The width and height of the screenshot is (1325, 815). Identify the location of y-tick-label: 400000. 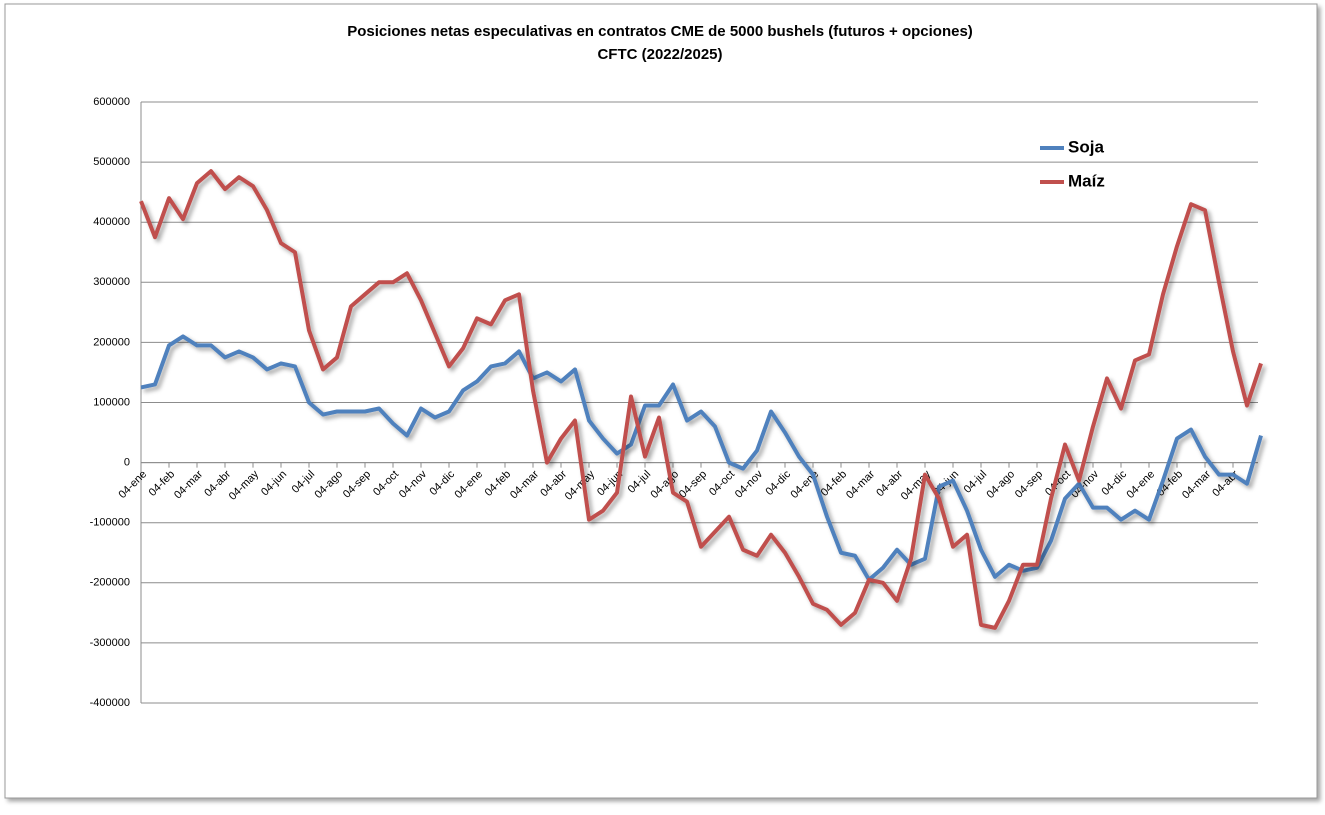
(111, 222).